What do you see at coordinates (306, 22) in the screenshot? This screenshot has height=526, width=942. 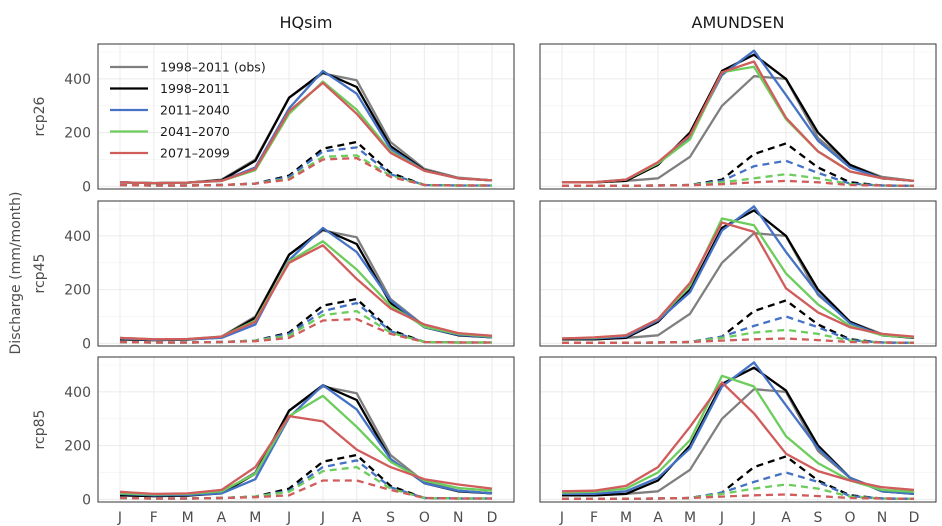 I see `facet-title-hqsim: HQsim` at bounding box center [306, 22].